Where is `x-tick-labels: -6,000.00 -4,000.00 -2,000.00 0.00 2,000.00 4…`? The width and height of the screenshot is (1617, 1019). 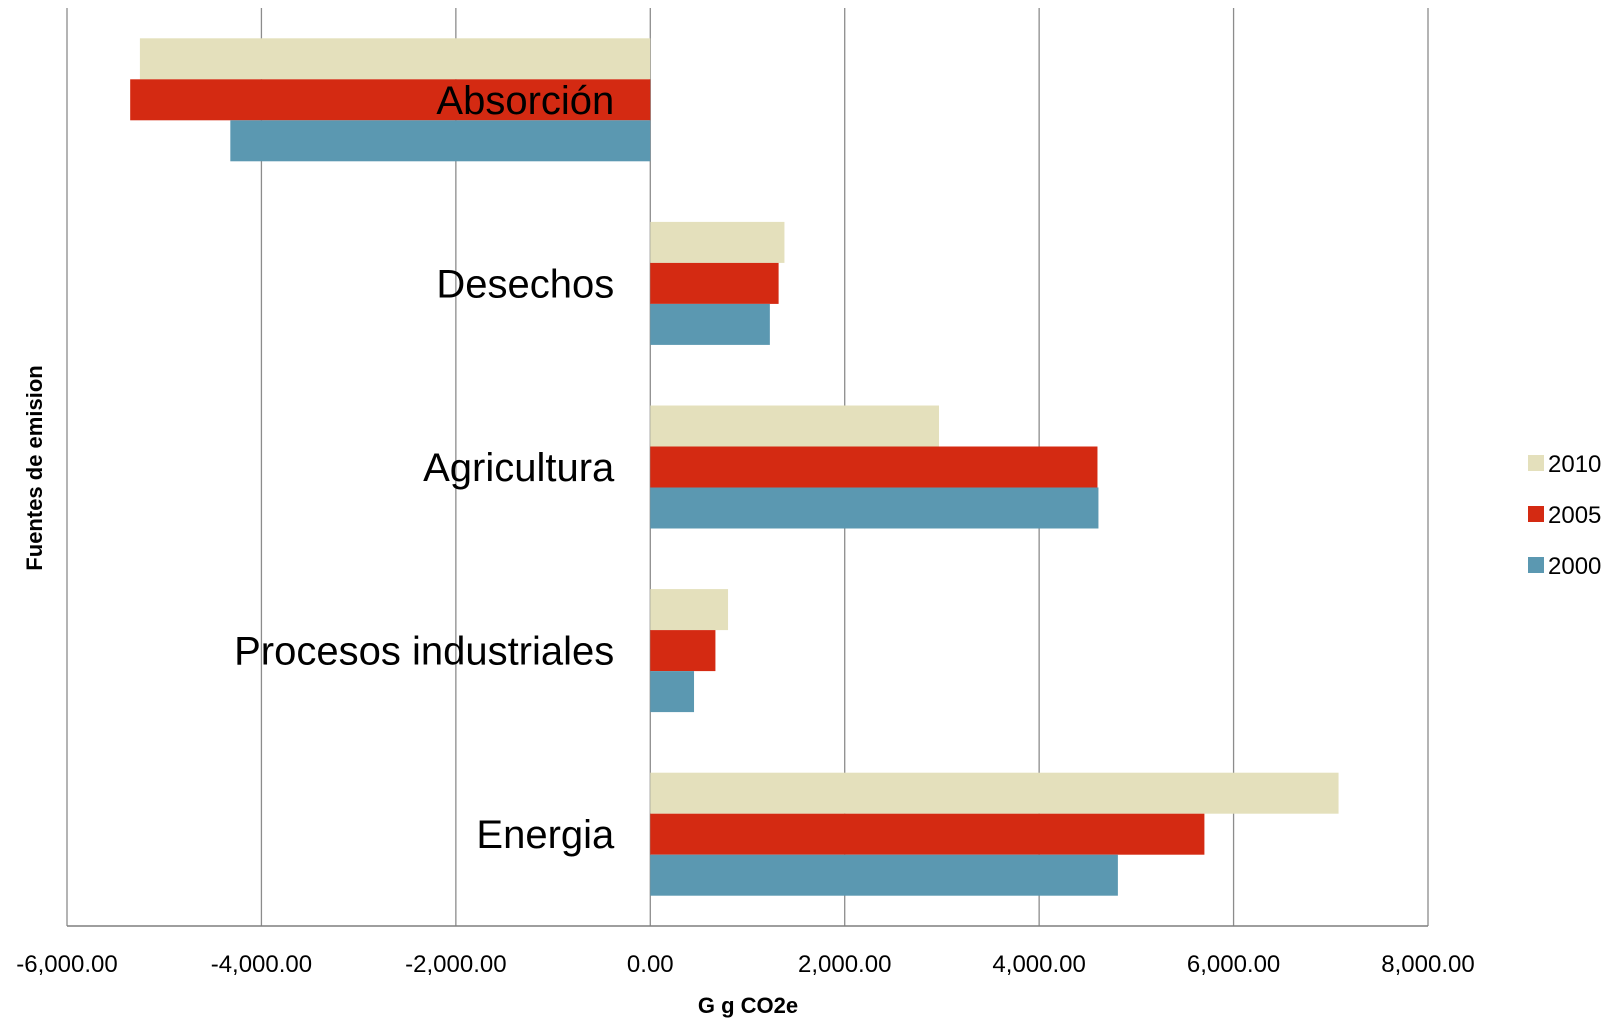 x-tick-labels: -6,000.00 -4,000.00 -2,000.00 0.00 2,000.00 4… is located at coordinates (745, 964).